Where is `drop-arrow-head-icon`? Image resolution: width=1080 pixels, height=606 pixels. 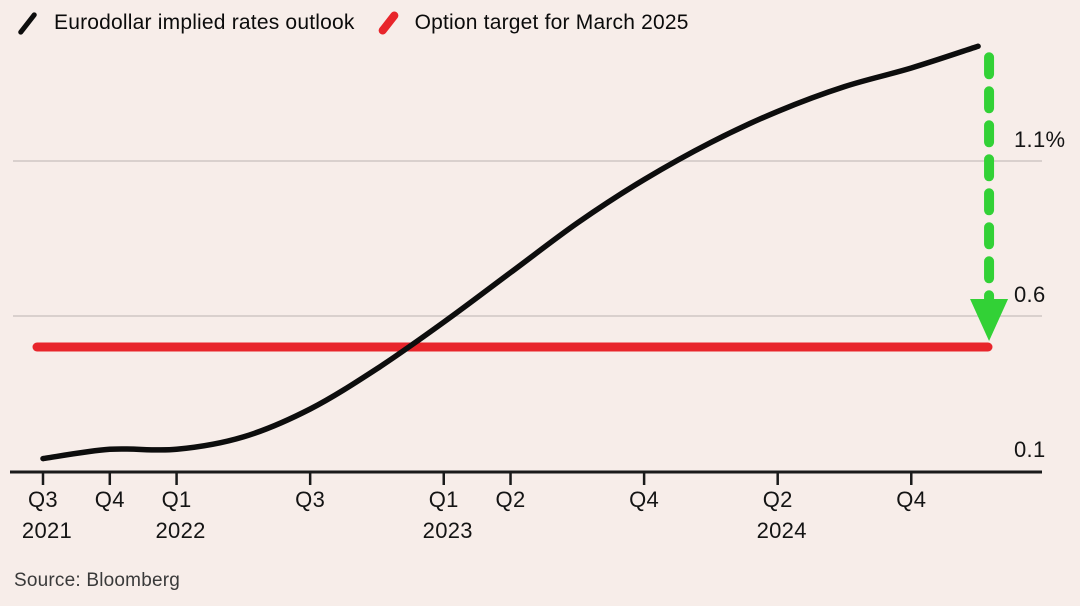
drop-arrow-head-icon is located at coordinates (989, 320).